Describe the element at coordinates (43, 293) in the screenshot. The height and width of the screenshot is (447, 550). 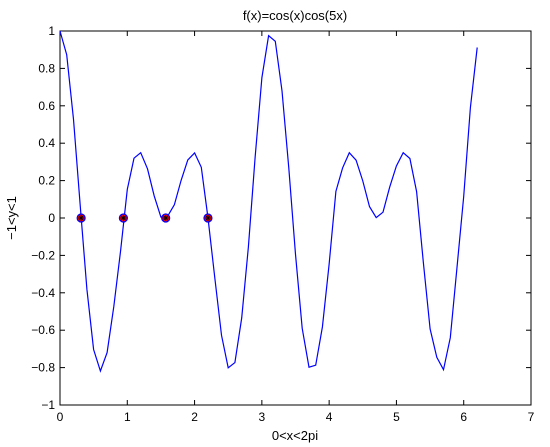
I see `y-tick-label: −0.4` at that location.